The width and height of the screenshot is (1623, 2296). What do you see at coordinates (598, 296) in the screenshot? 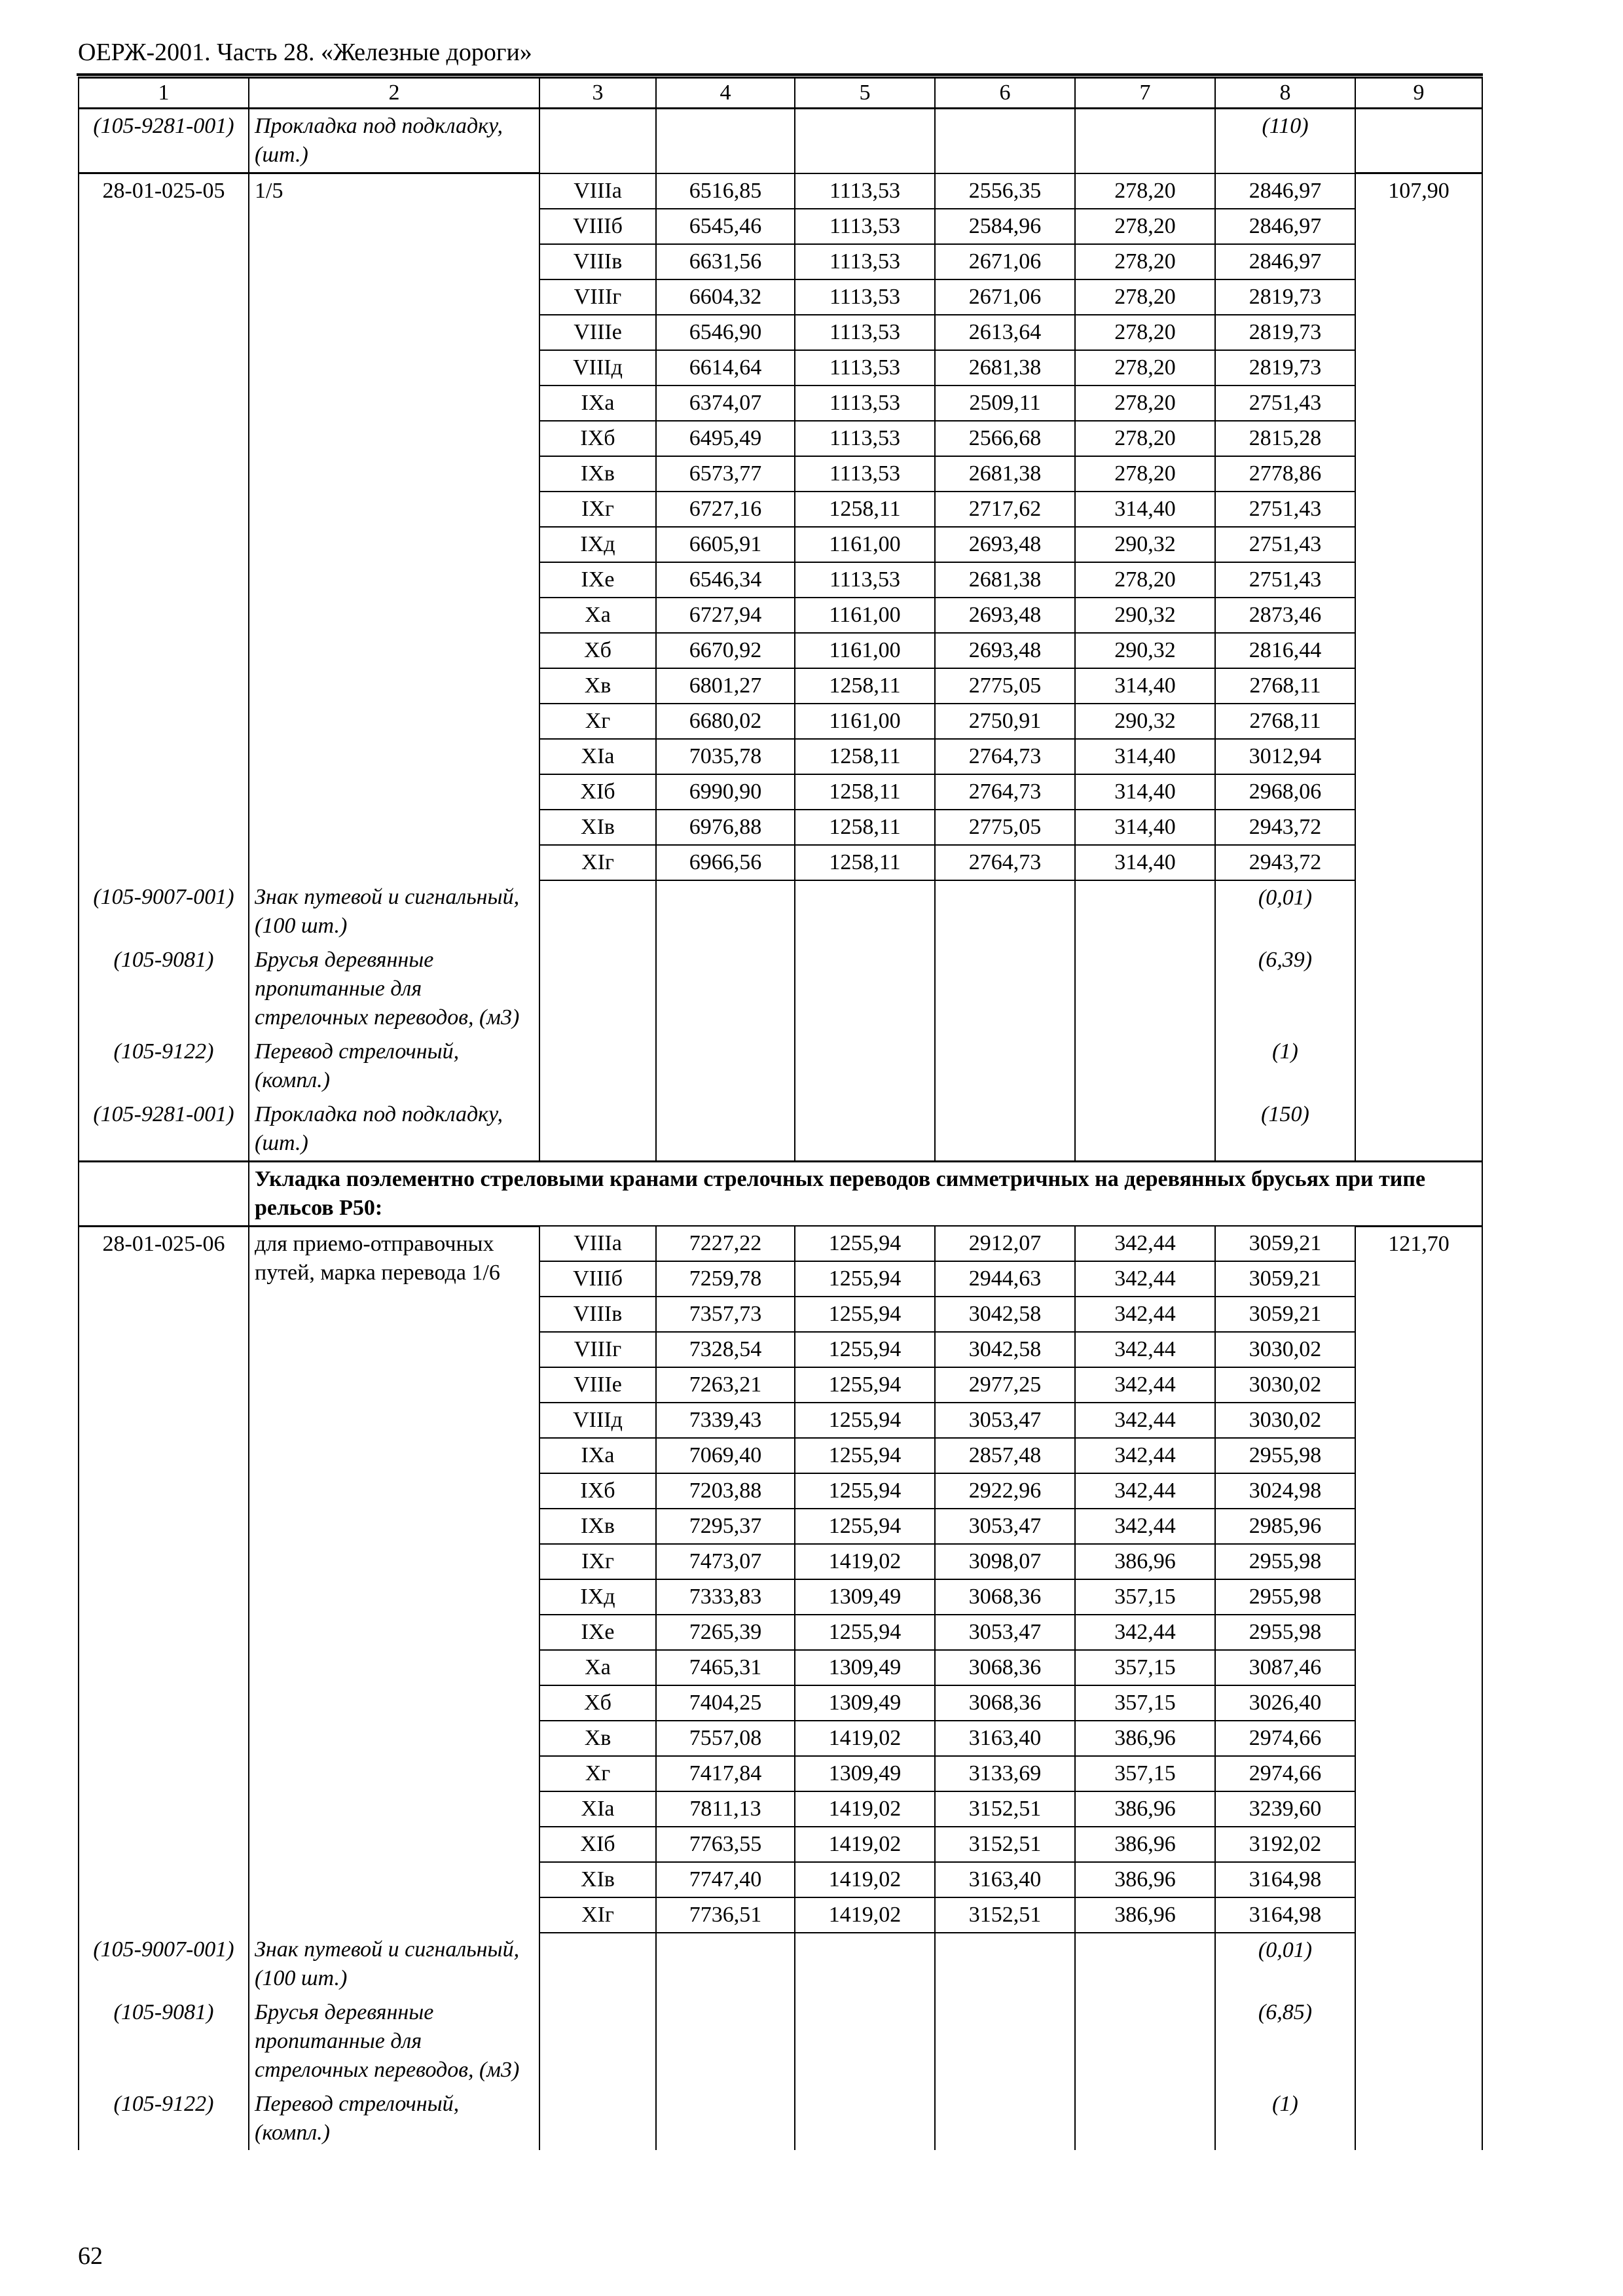
I see `category-cell: VIIIг` at bounding box center [598, 296].